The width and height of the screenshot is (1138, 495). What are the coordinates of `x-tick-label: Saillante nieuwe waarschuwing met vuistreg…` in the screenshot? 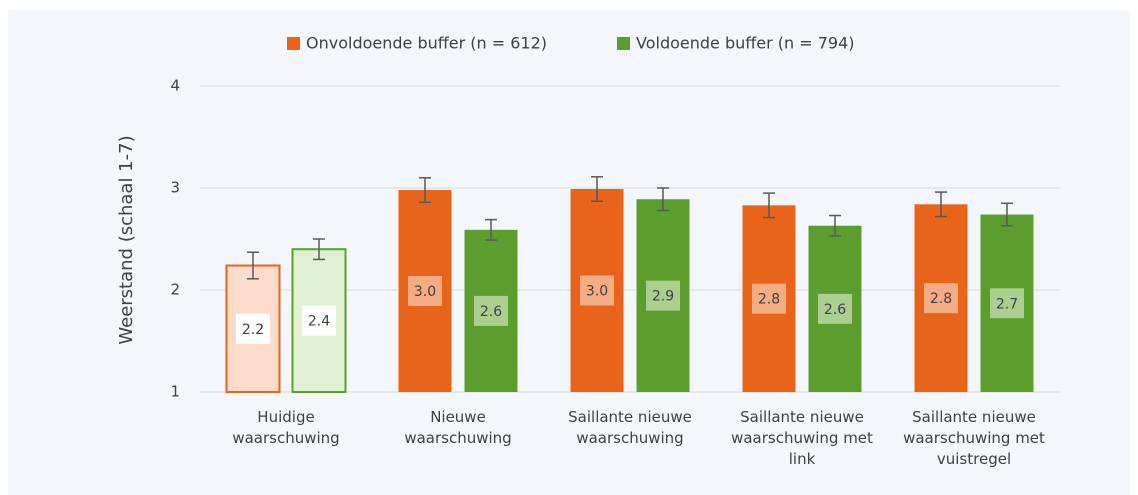 It's located at (974, 438).